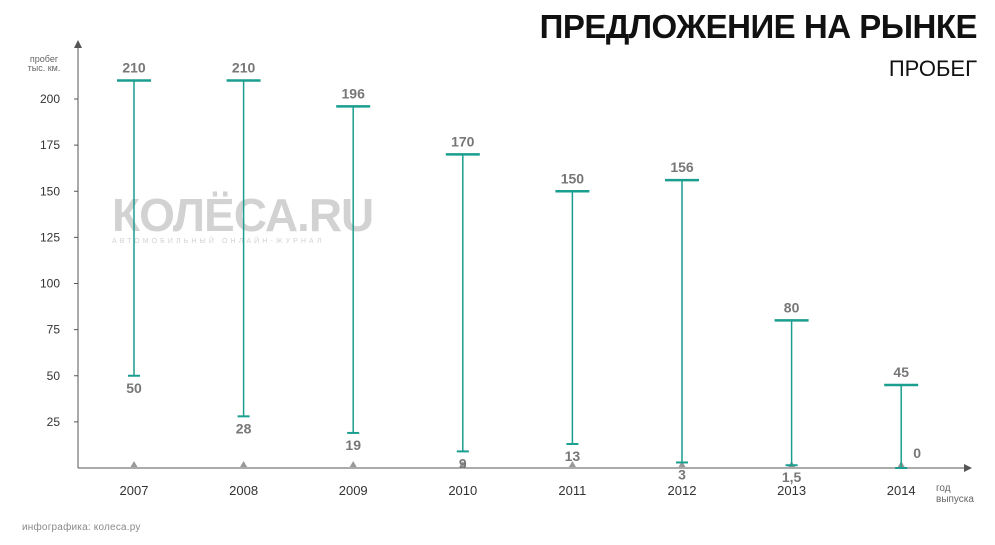 The height and width of the screenshot is (545, 995). What do you see at coordinates (50, 99) in the screenshot?
I see `y-tick-label: 200` at bounding box center [50, 99].